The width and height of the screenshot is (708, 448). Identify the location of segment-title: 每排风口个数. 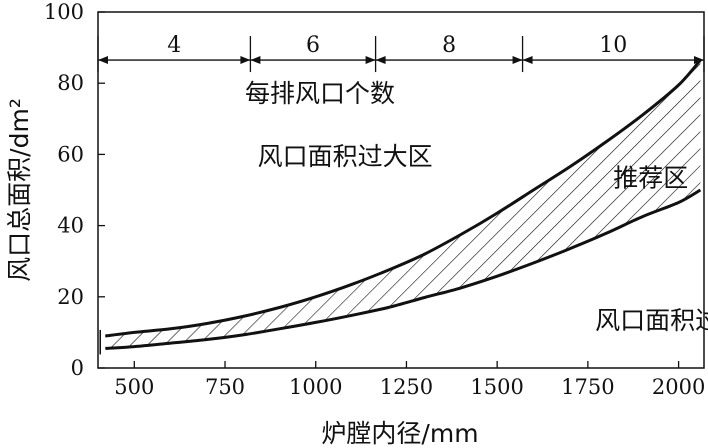
(320, 93).